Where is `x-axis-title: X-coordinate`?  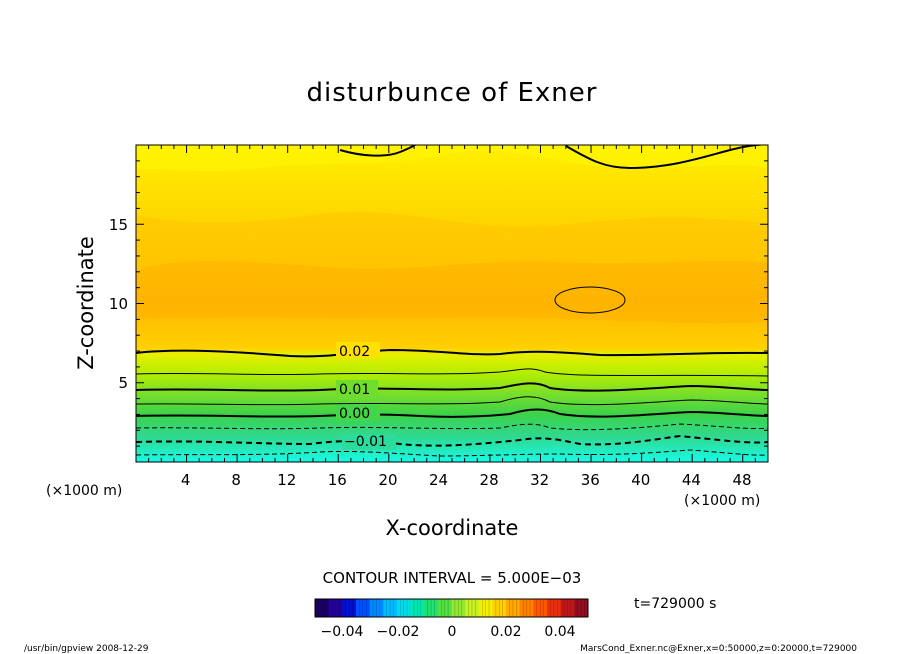 x-axis-title: X-coordinate is located at coordinates (452, 528).